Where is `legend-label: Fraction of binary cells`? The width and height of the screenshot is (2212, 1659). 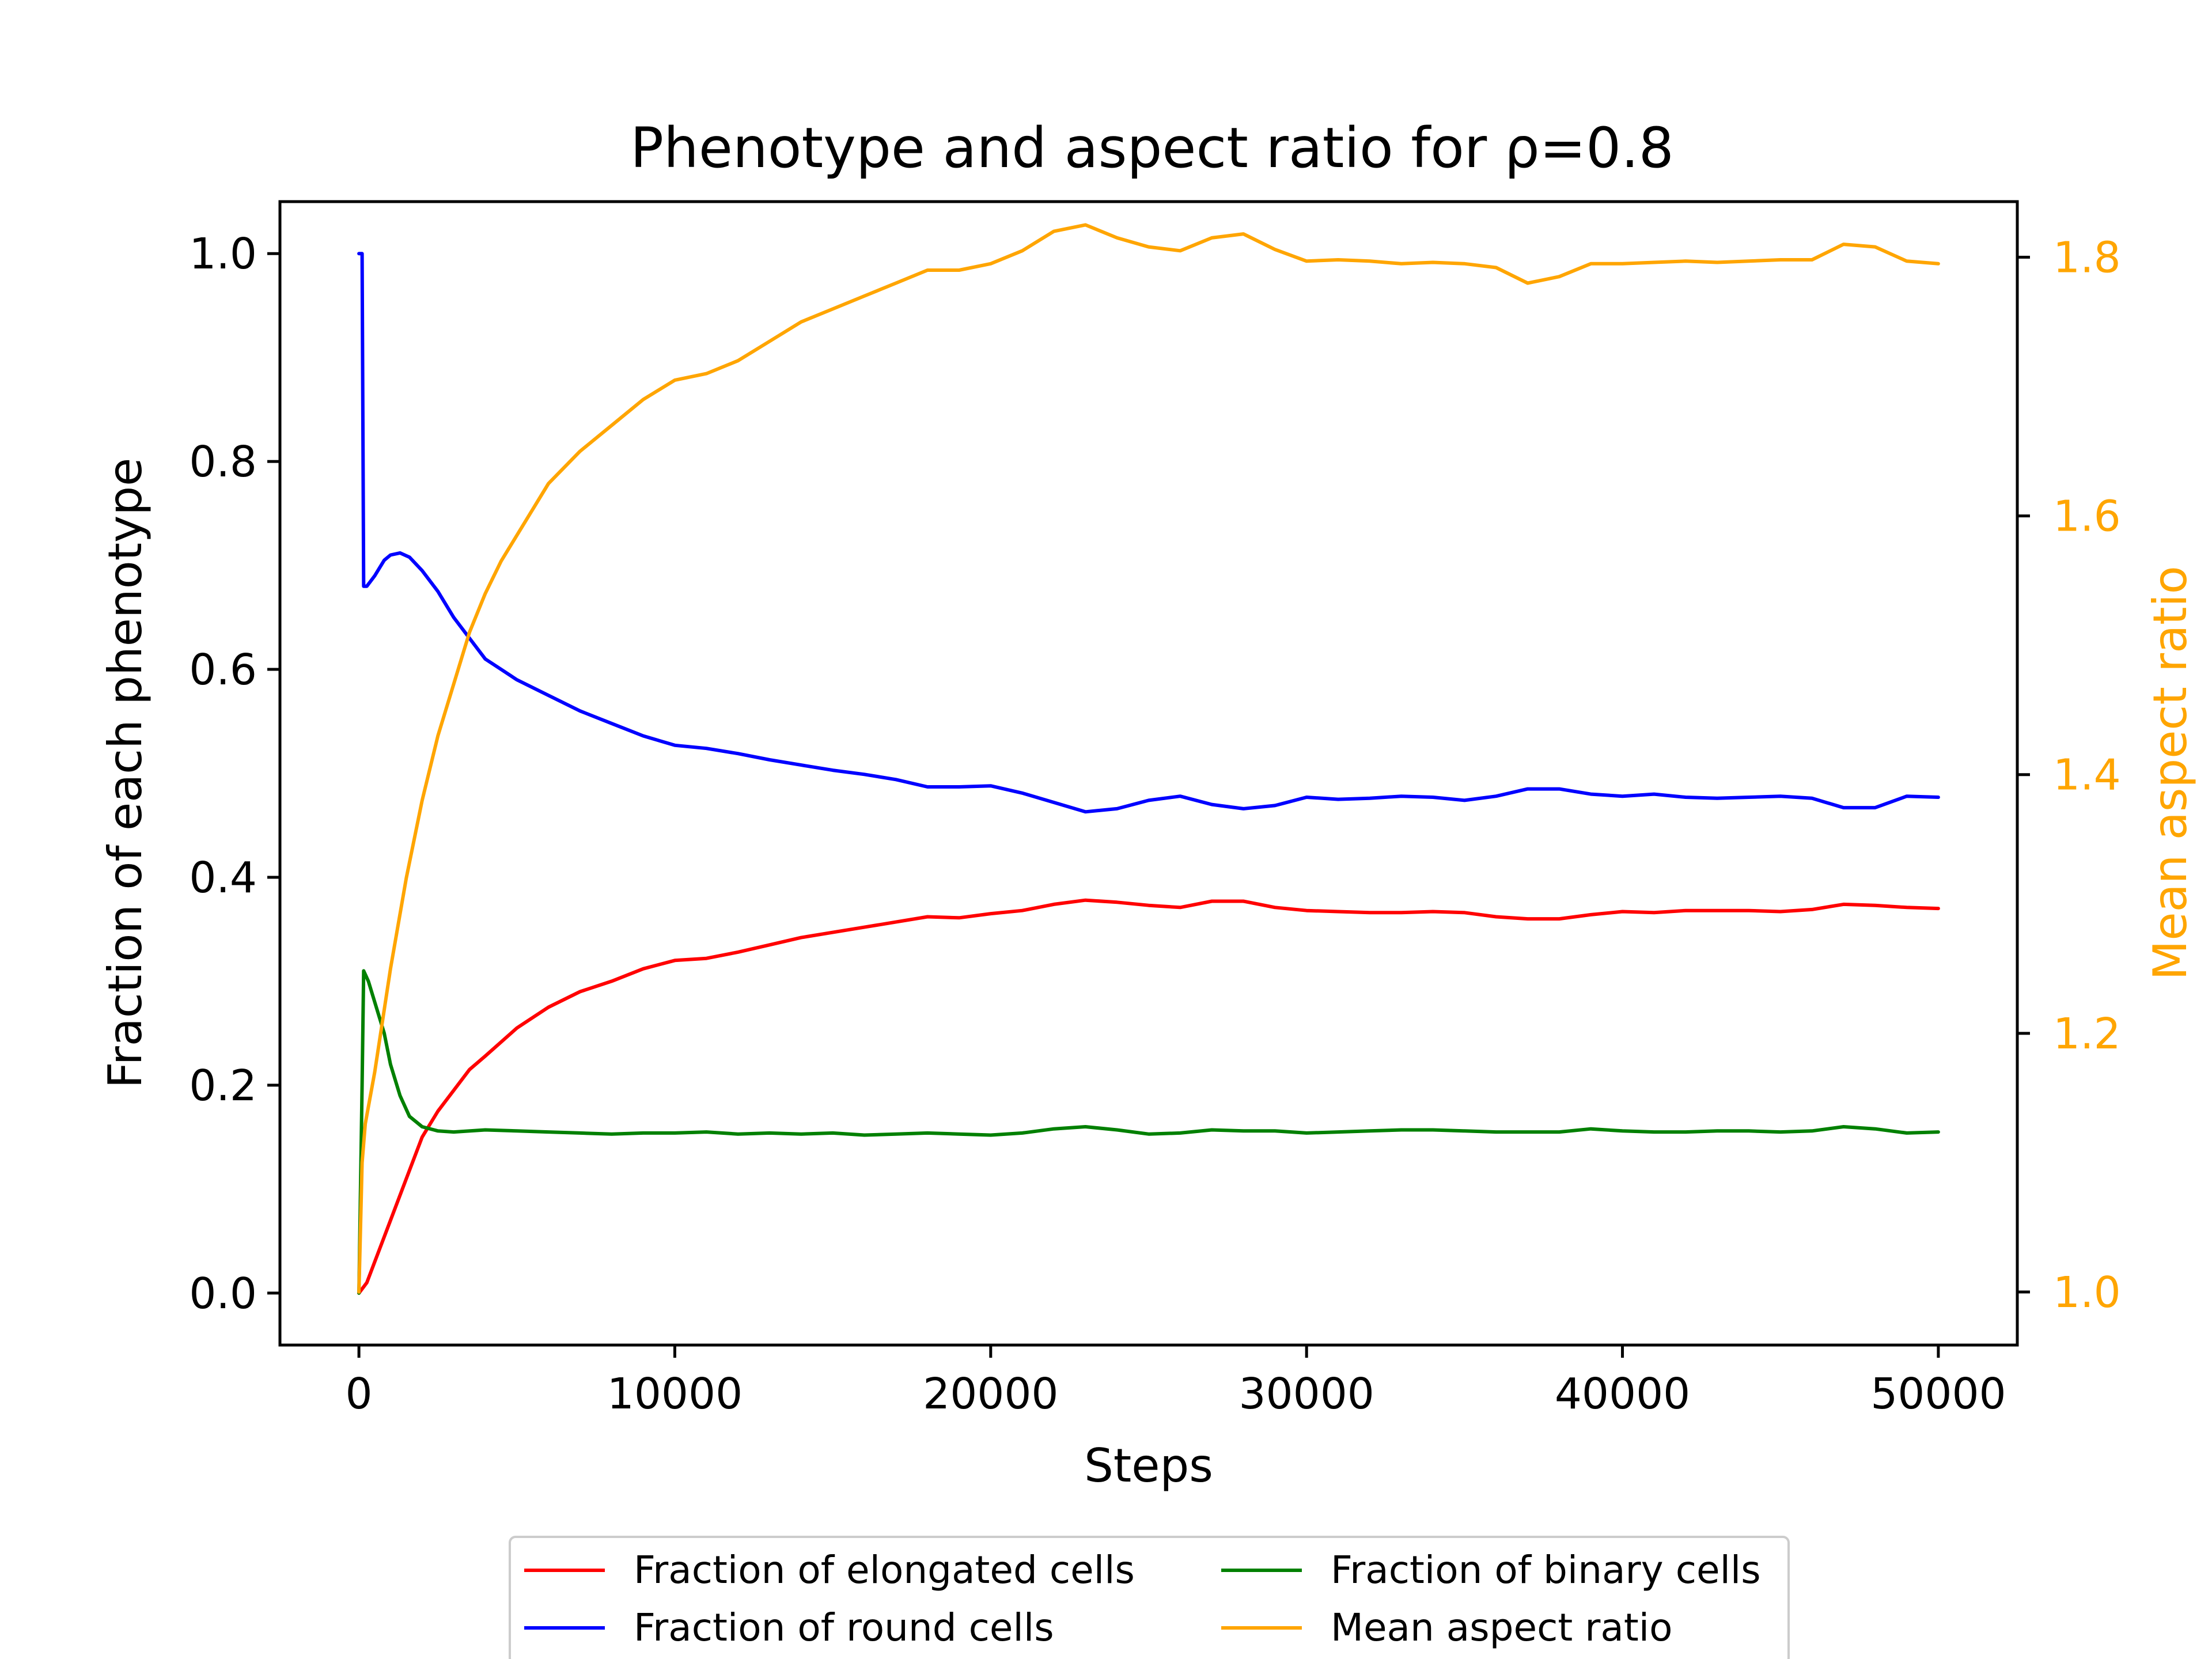 legend-label: Fraction of binary cells is located at coordinates (1546, 1570).